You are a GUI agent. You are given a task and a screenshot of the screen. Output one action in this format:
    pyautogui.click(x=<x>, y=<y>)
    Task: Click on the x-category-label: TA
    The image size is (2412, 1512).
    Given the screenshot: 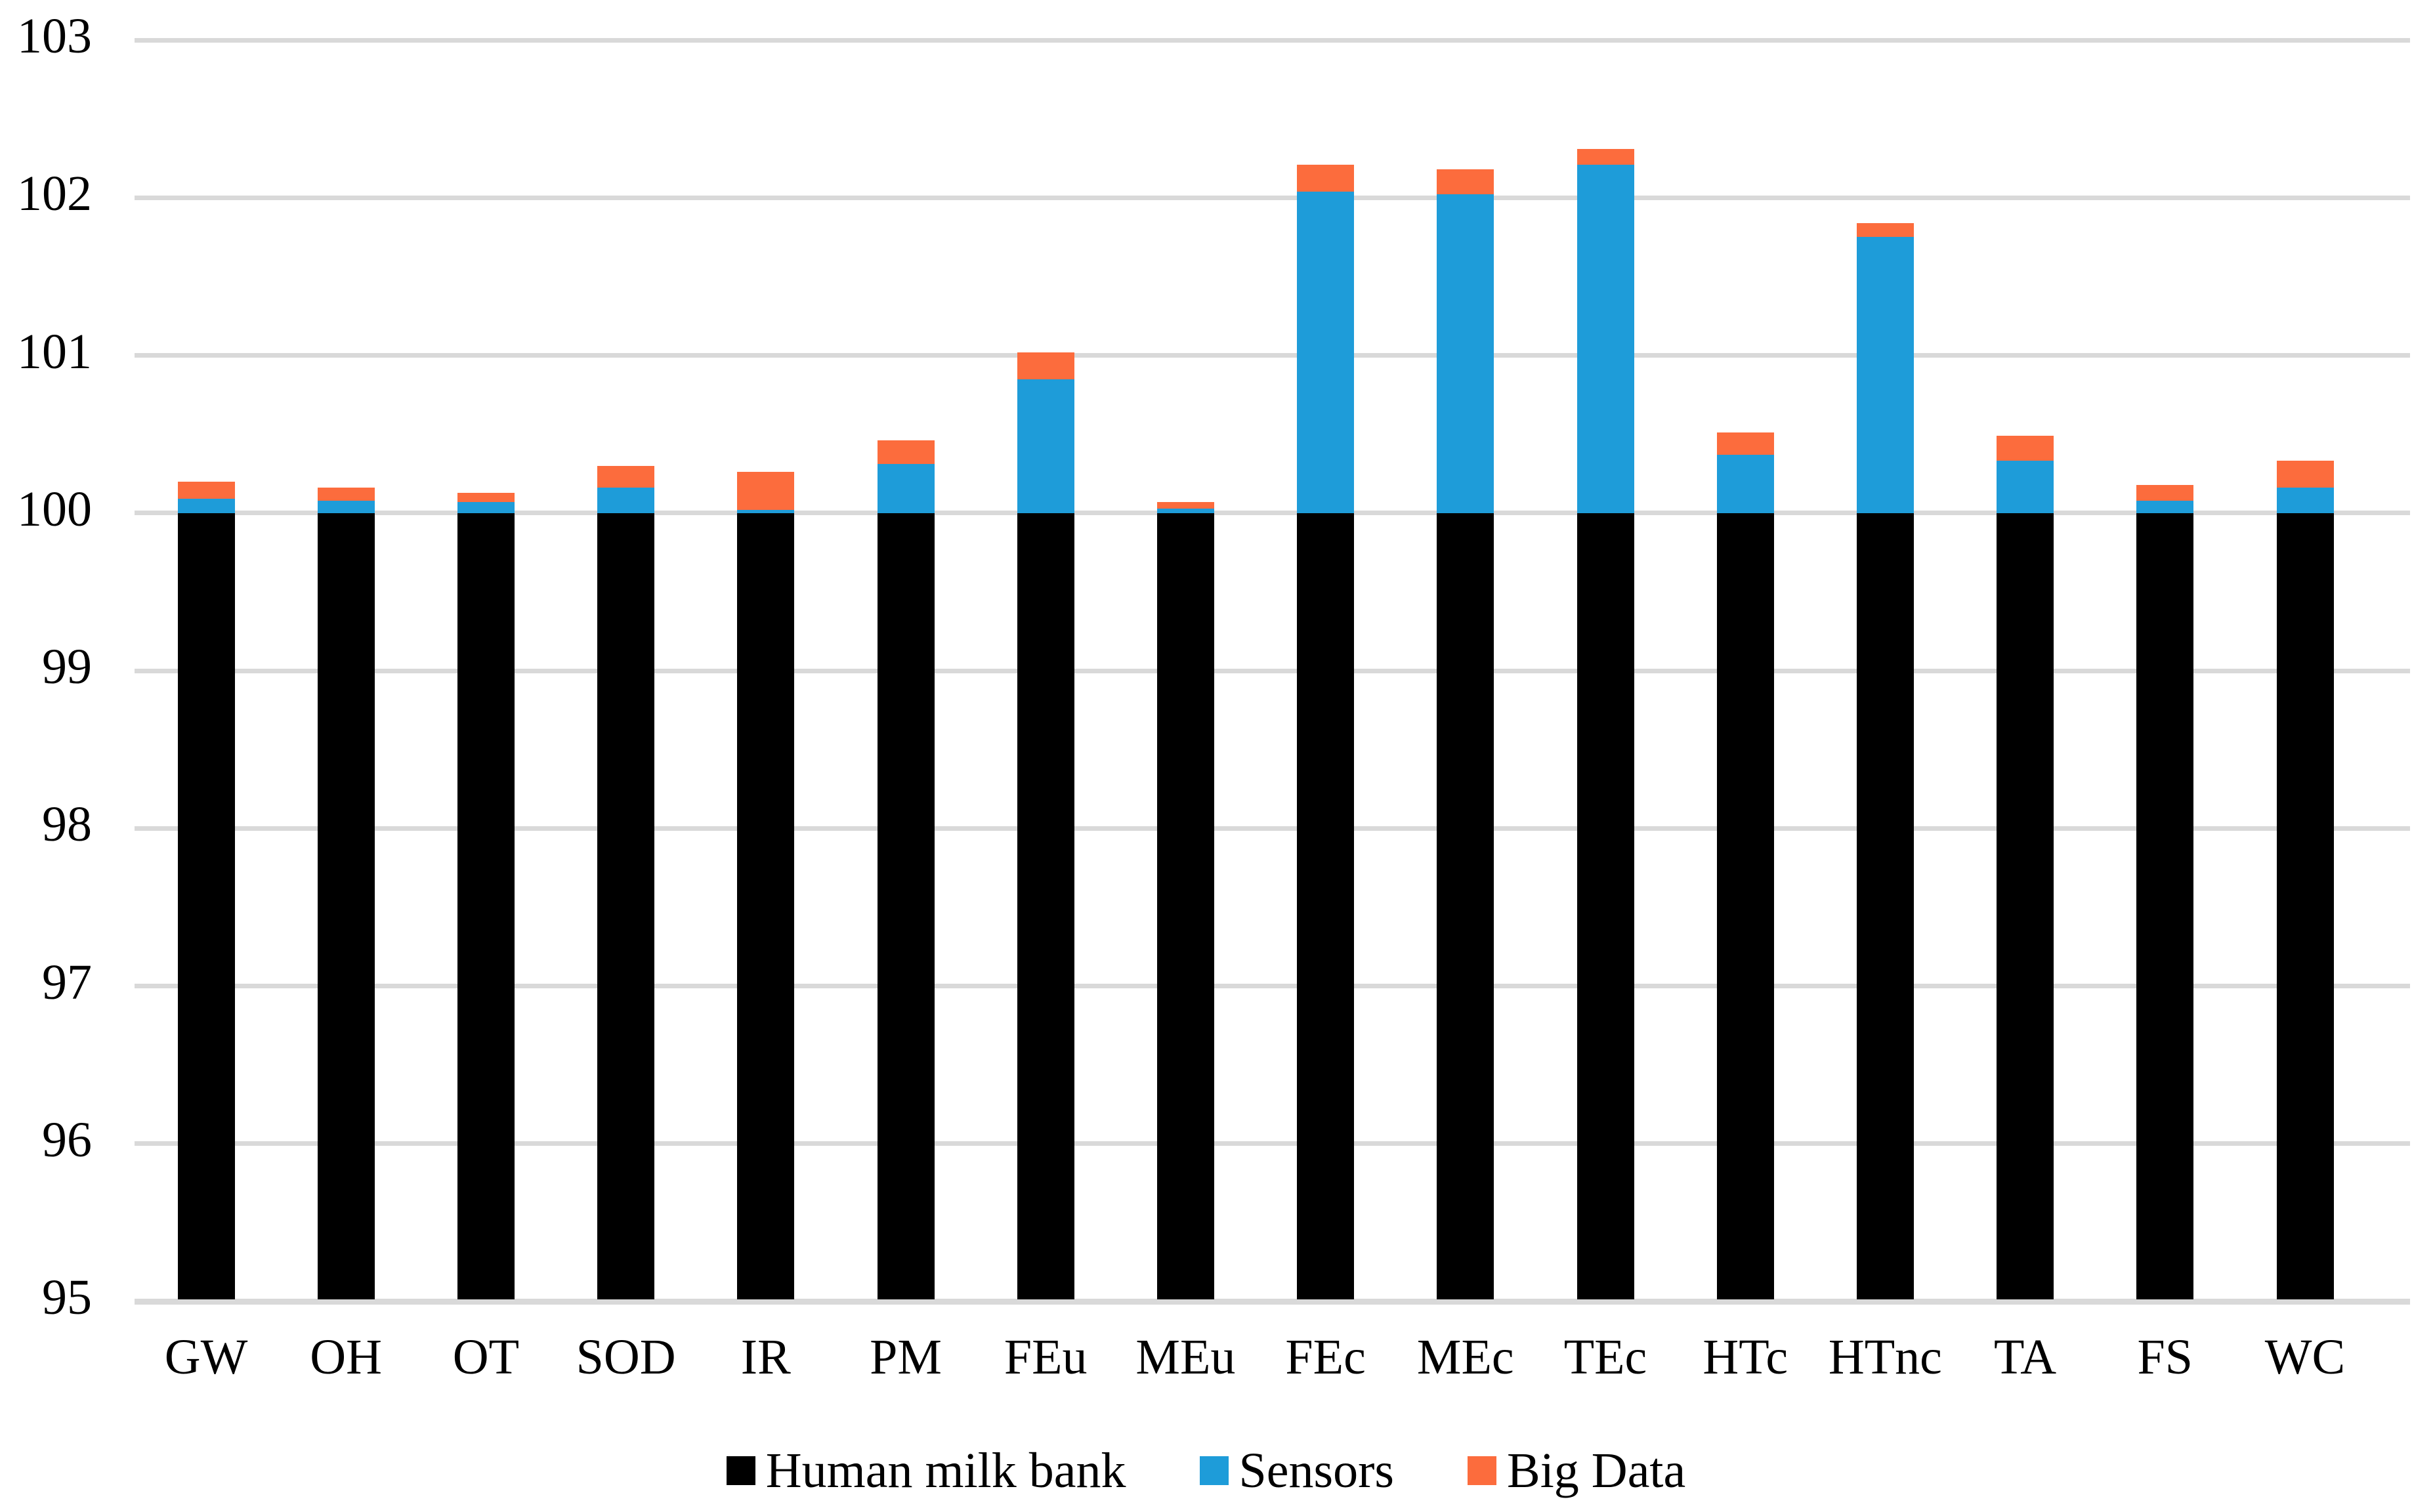 What is the action you would take?
    pyautogui.click(x=2025, y=1357)
    